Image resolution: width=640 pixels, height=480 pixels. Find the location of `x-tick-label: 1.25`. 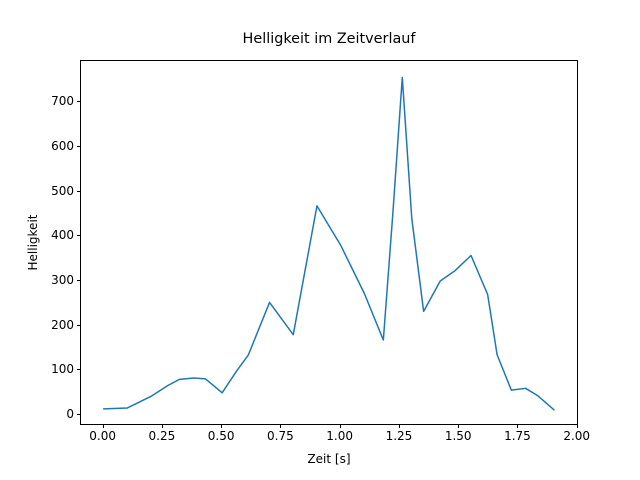

x-tick-label: 1.25 is located at coordinates (399, 436).